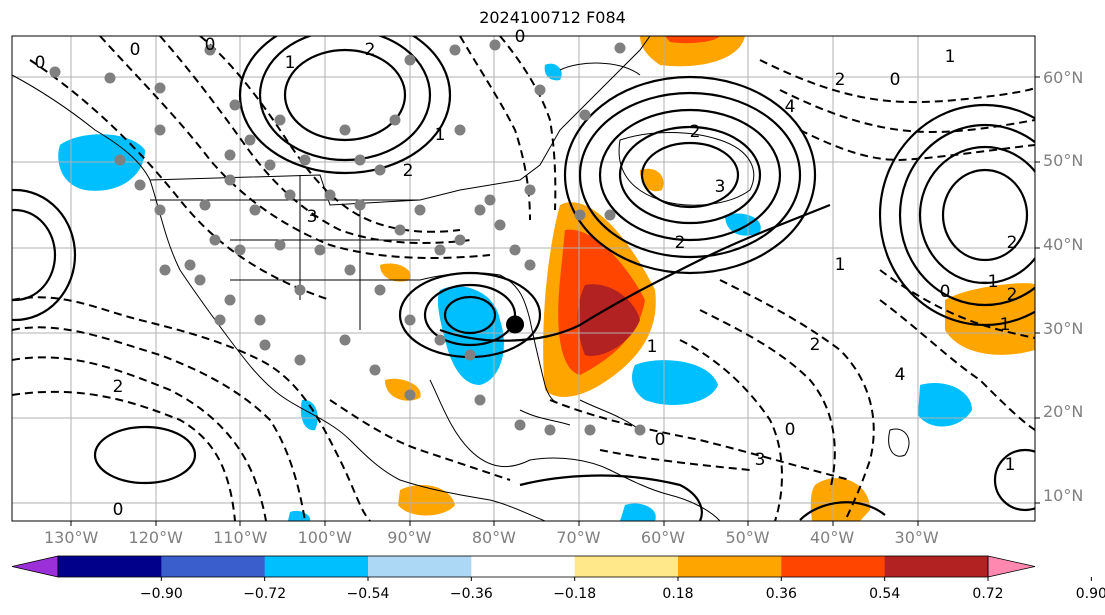 The height and width of the screenshot is (615, 1105). What do you see at coordinates (916, 537) in the screenshot?
I see `lon-label: 30°W` at bounding box center [916, 537].